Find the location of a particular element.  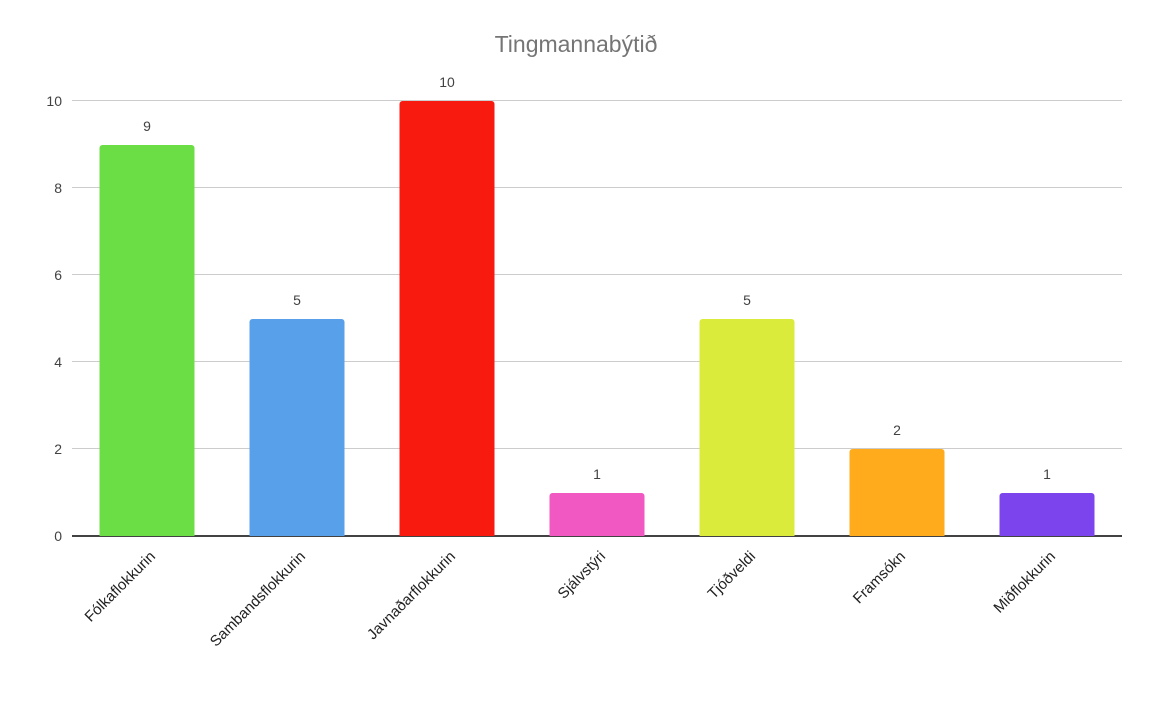

bar-slot: 10 is located at coordinates (447, 305).